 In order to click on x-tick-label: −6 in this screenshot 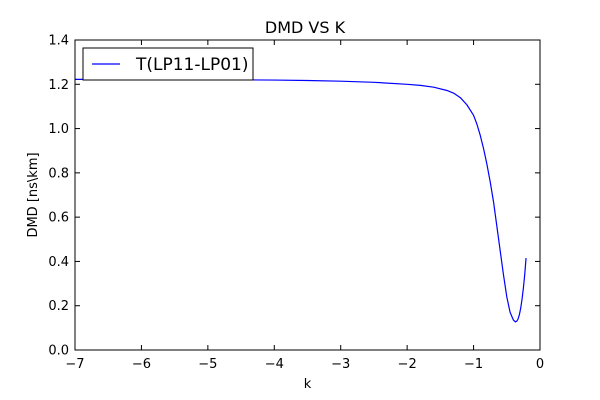, I will do `click(141, 364)`.